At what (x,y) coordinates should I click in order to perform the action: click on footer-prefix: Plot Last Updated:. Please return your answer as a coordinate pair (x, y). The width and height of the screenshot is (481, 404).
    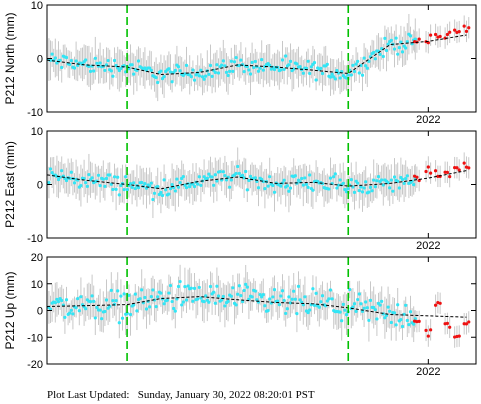
    Looking at the image, I should click on (88, 395).